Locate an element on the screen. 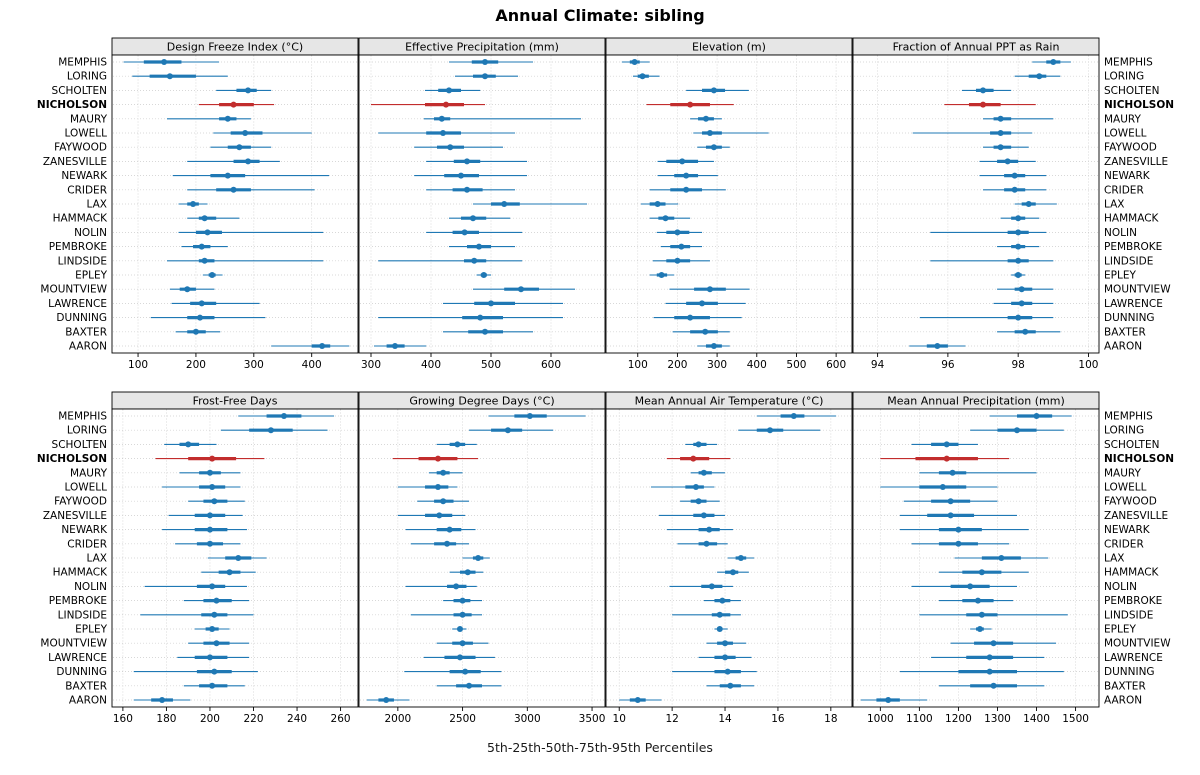 The width and height of the screenshot is (1200, 775). tick-label: 100 is located at coordinates (138, 365).